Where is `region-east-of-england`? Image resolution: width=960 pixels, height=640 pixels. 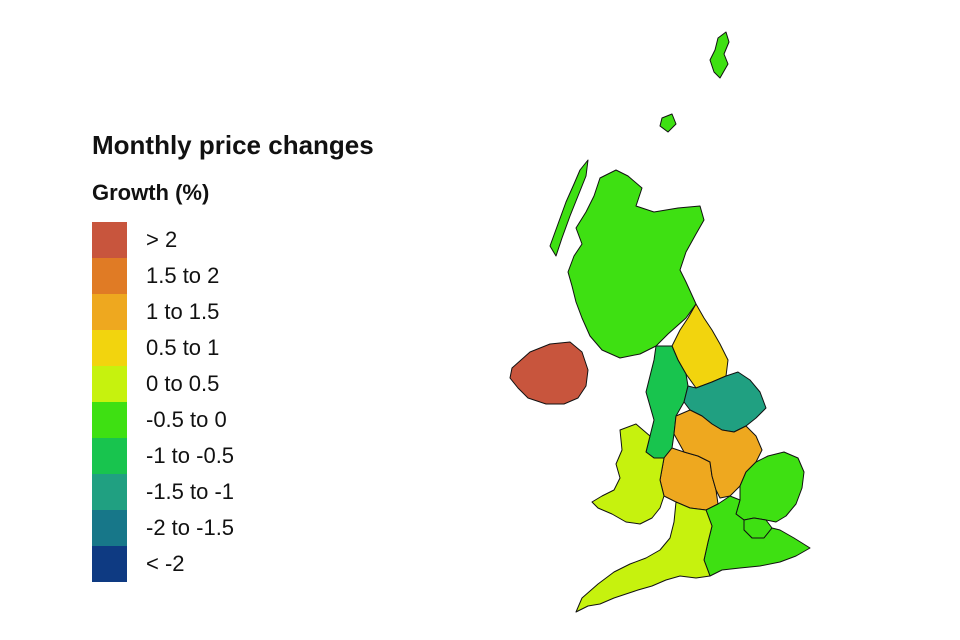
region-east-of-england is located at coordinates (770, 487).